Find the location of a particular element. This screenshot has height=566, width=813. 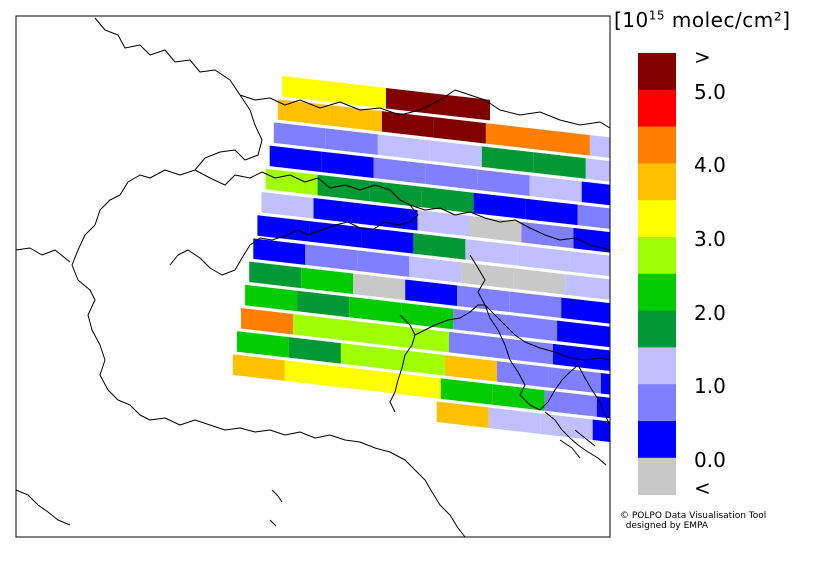

border-france-alps is located at coordinates (167, 247).